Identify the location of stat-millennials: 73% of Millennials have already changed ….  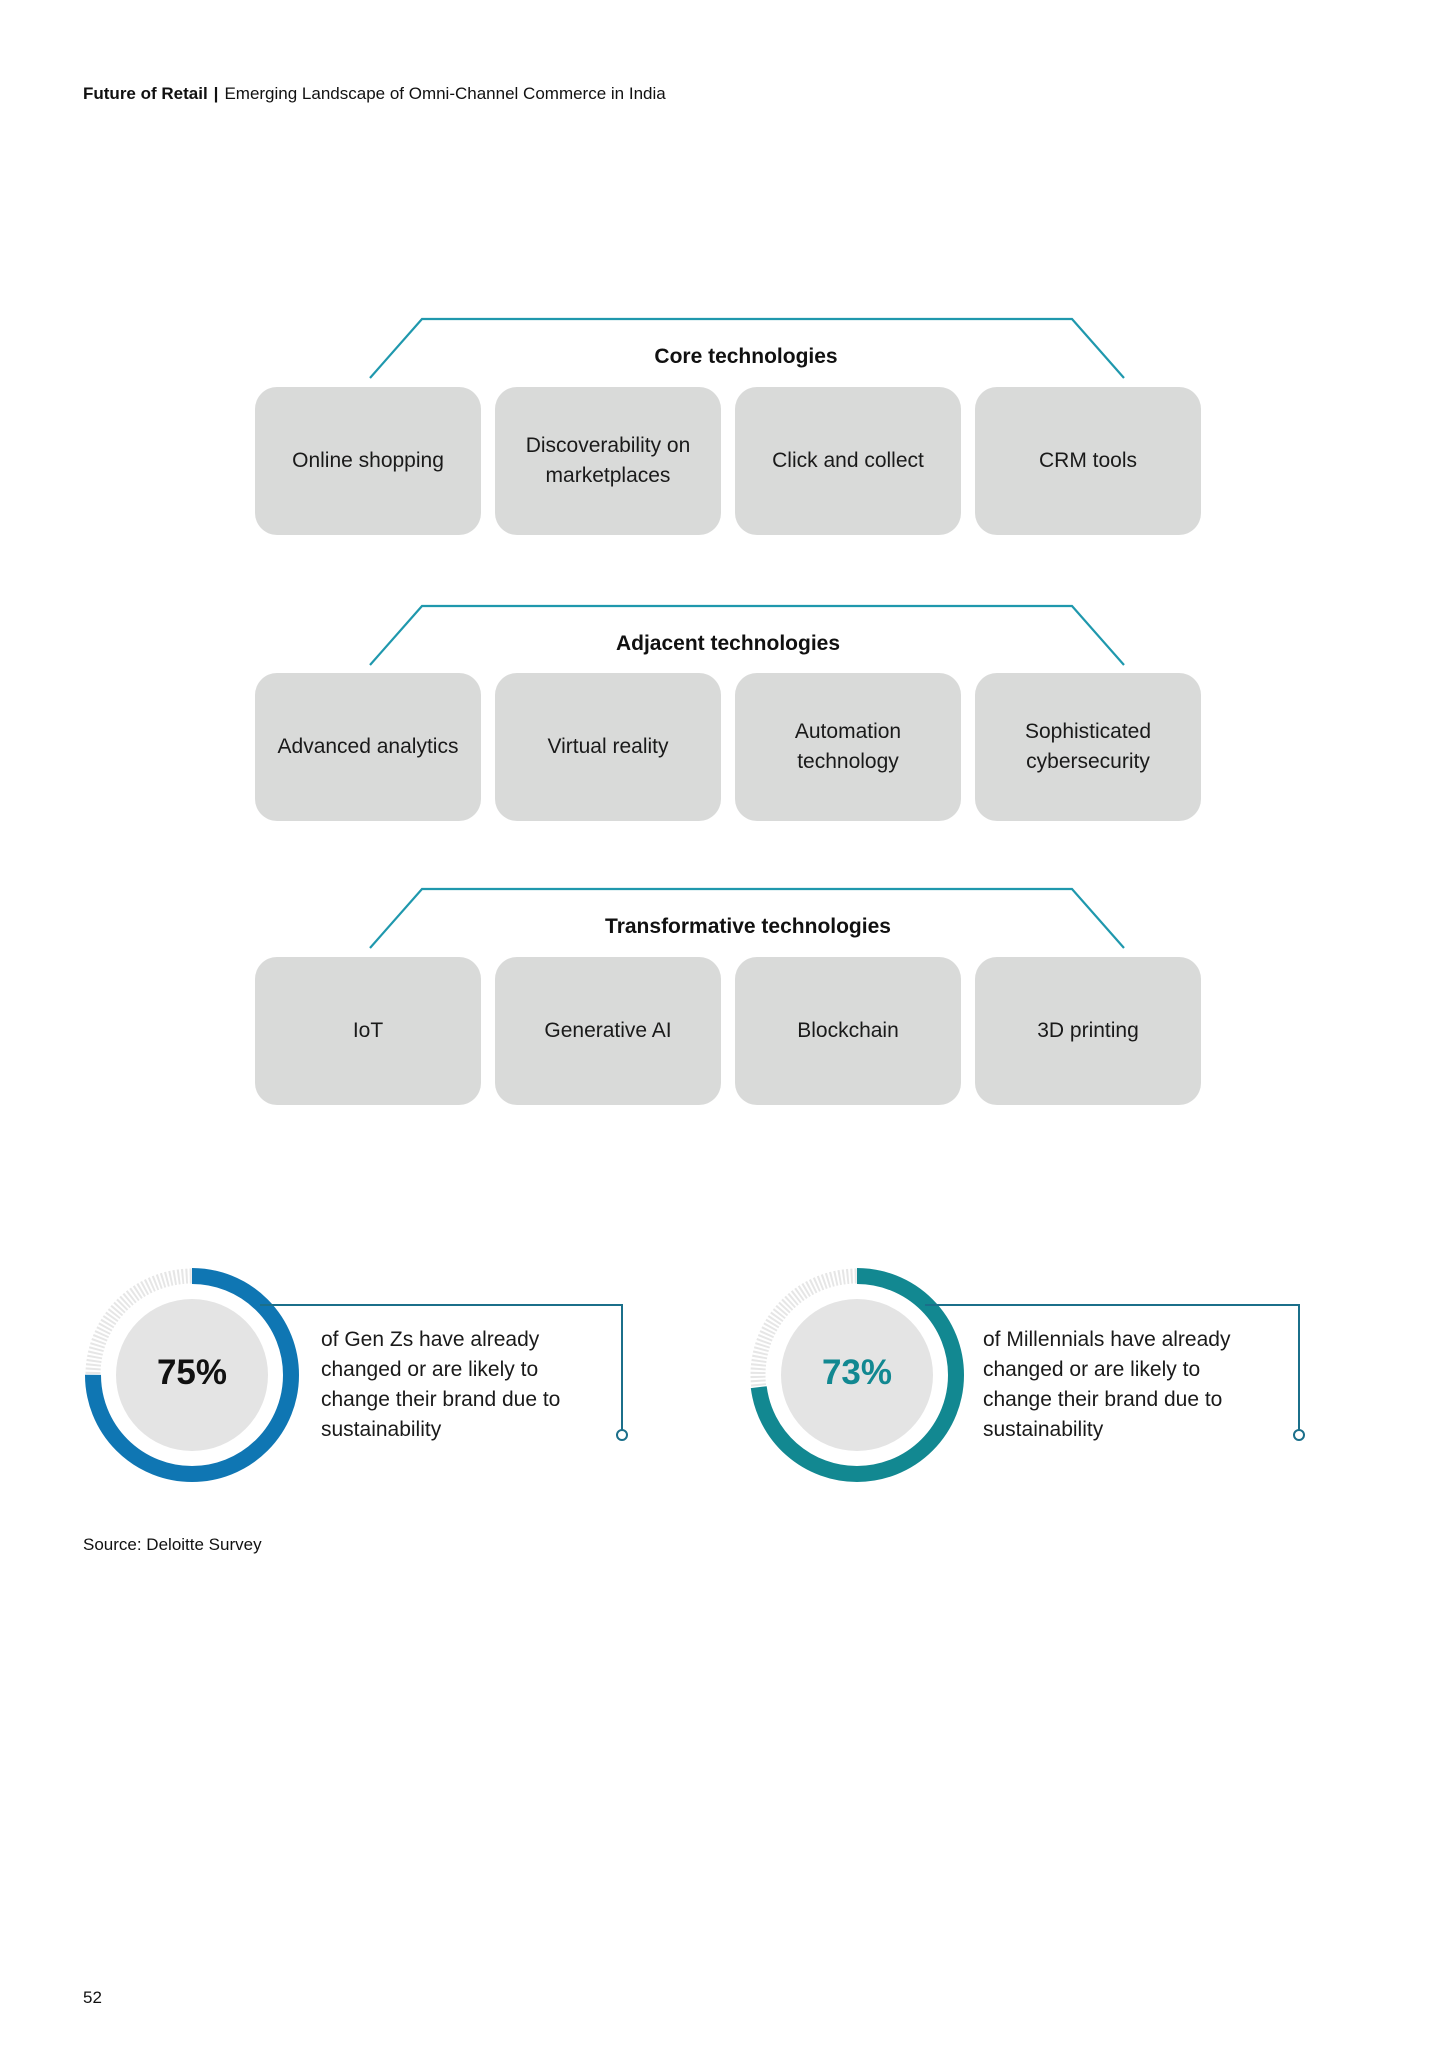
(1037, 1375).